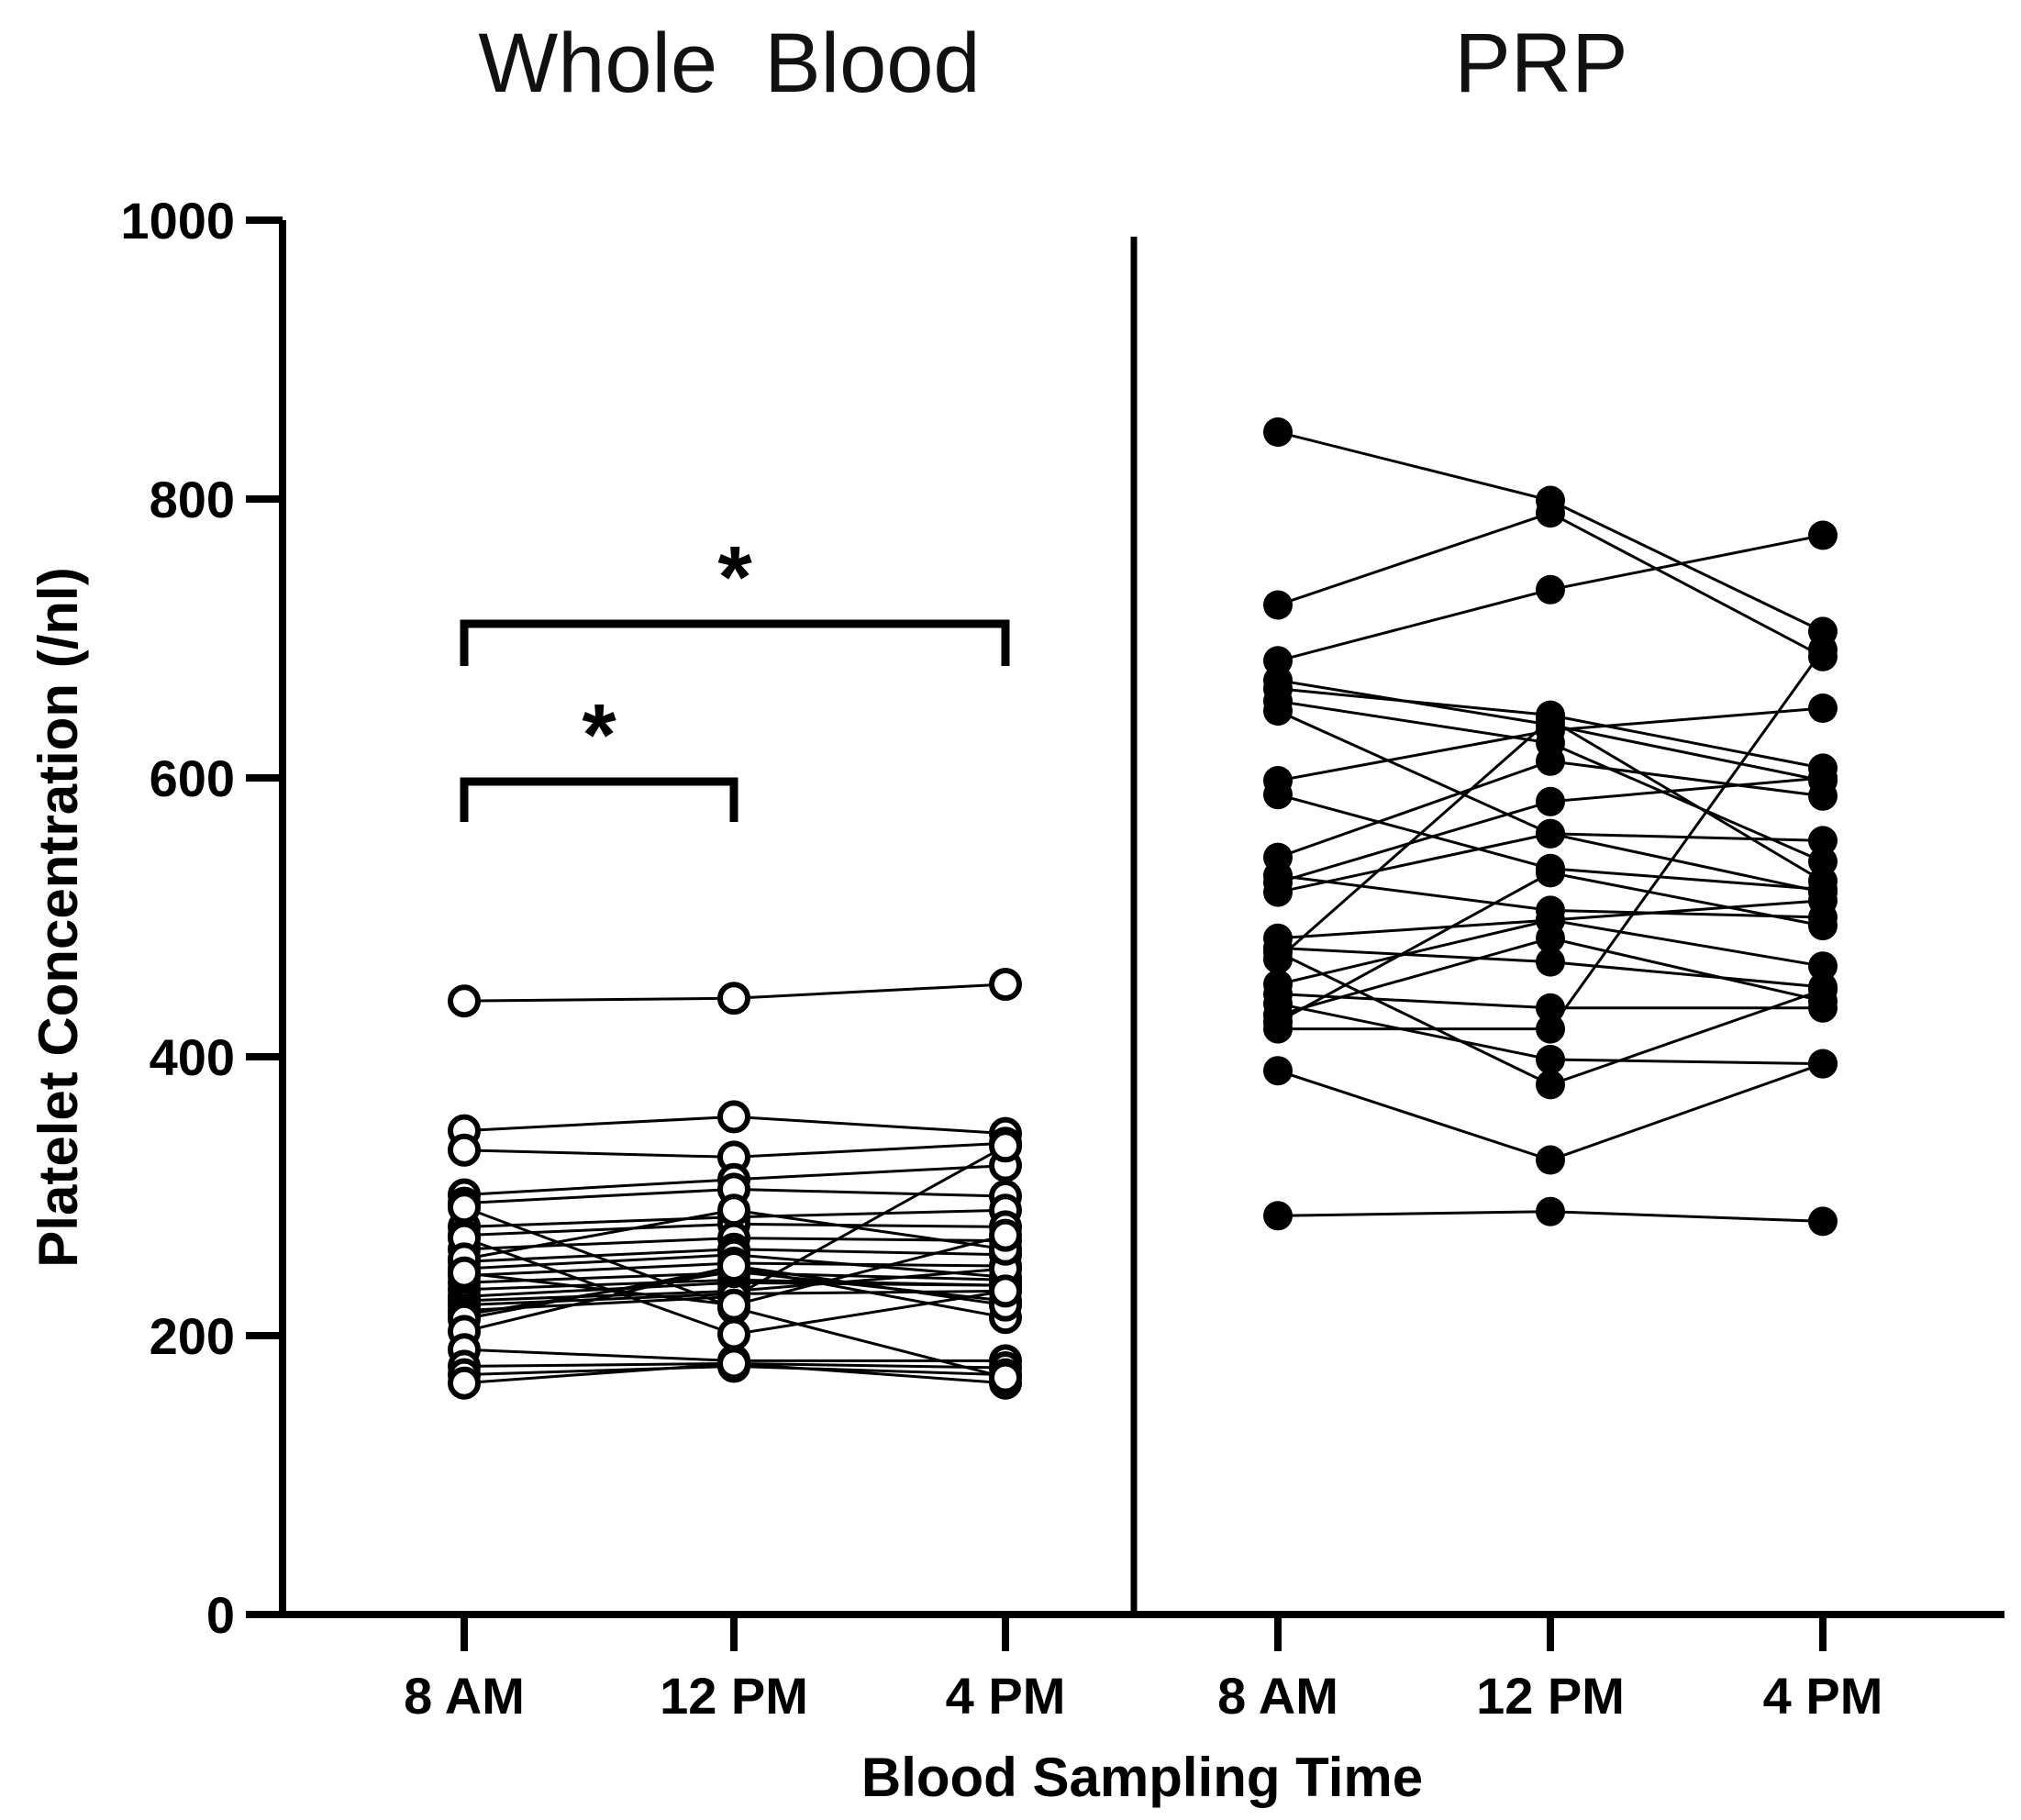 Image resolution: width=2021 pixels, height=1820 pixels. What do you see at coordinates (1541, 63) in the screenshot?
I see `panel-title-prp: PRP` at bounding box center [1541, 63].